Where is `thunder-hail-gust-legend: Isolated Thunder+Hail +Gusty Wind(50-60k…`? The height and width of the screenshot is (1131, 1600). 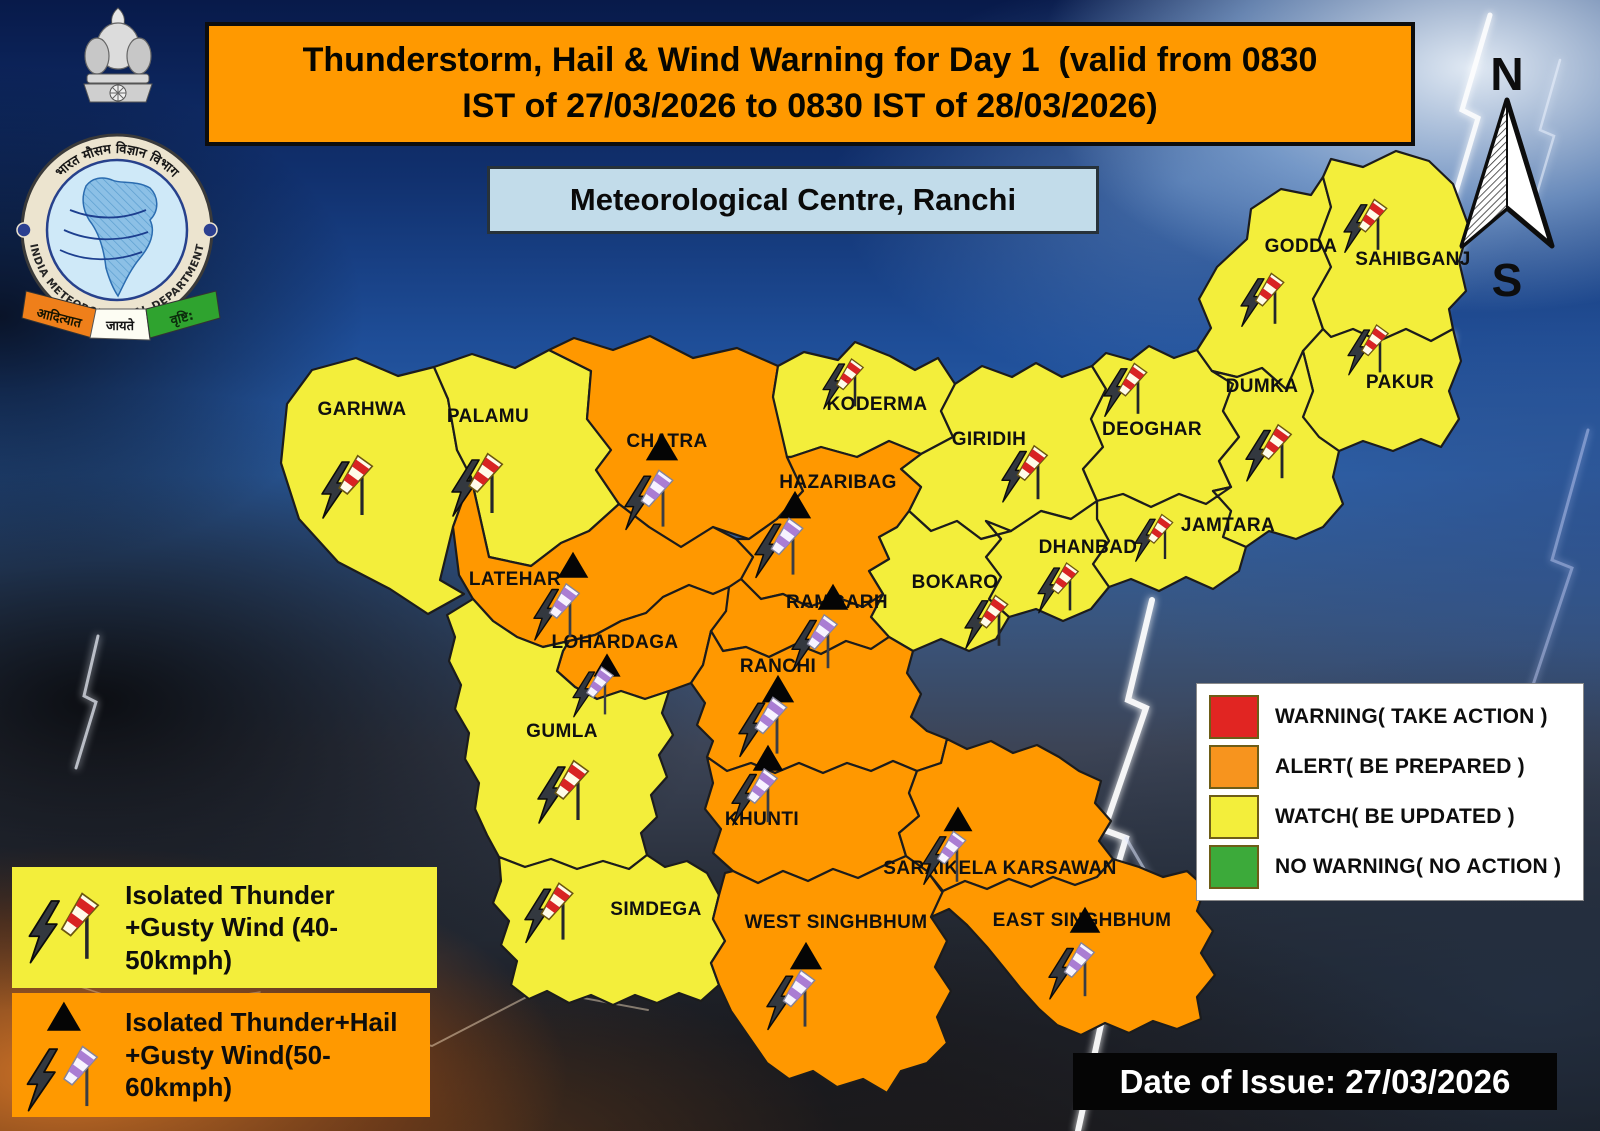
thunder-hail-gust-legend: Isolated Thunder+Hail +Gusty Wind(50-60k… is located at coordinates (221, 1055).